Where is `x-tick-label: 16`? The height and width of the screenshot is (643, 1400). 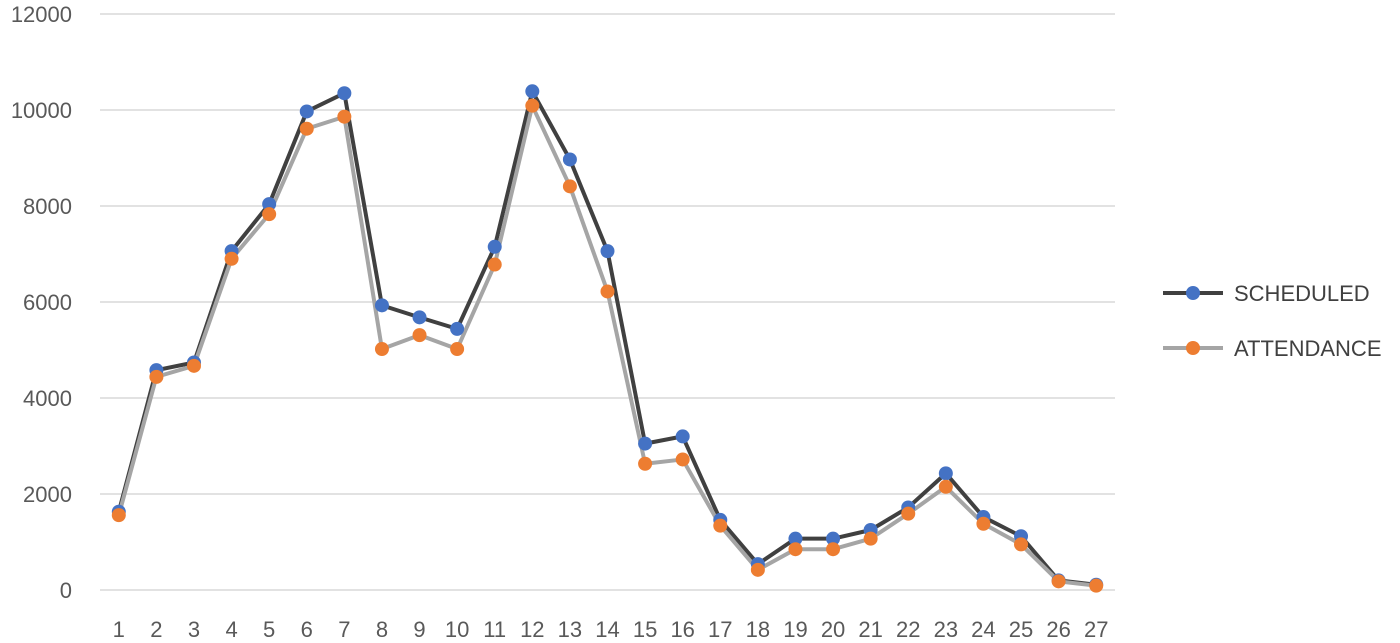
x-tick-label: 16 is located at coordinates (682, 629).